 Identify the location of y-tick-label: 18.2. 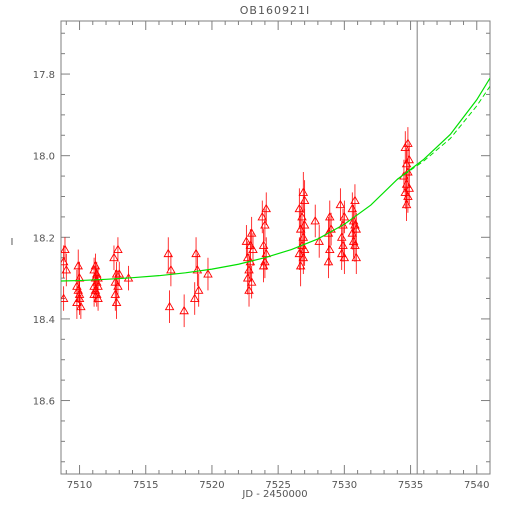
(44, 238).